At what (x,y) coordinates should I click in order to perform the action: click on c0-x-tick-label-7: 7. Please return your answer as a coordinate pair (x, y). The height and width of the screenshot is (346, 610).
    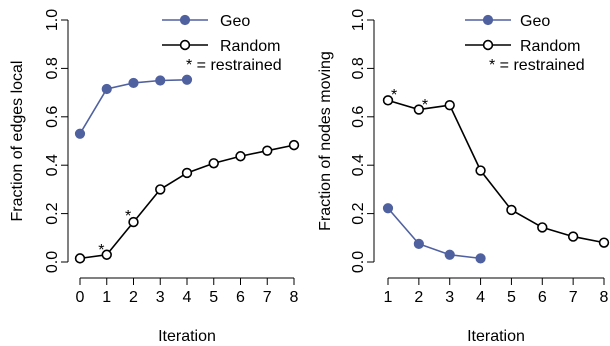
    Looking at the image, I should click on (267, 297).